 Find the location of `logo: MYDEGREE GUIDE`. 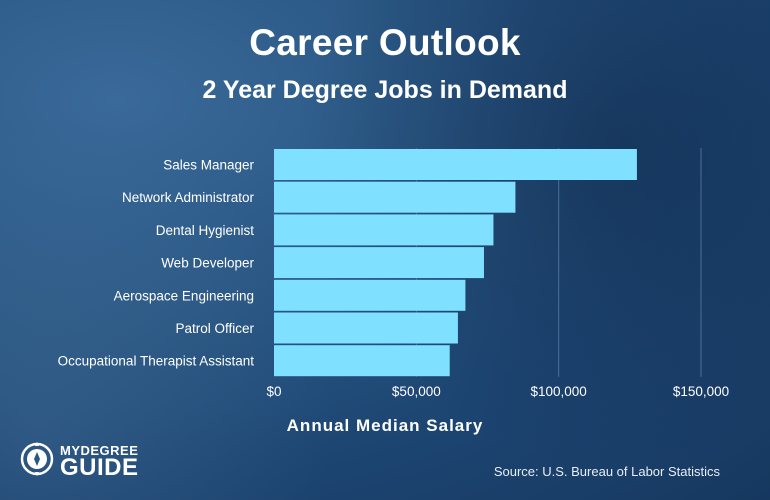

logo: MYDEGREE GUIDE is located at coordinates (85, 462).